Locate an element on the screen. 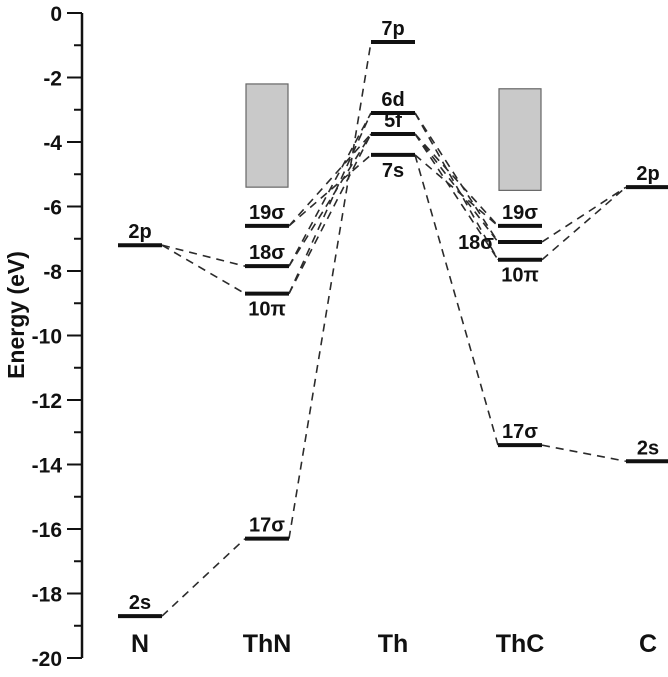 The image size is (668, 677). correlation-line-ThC.18σ-C.2p is located at coordinates (584, 214).